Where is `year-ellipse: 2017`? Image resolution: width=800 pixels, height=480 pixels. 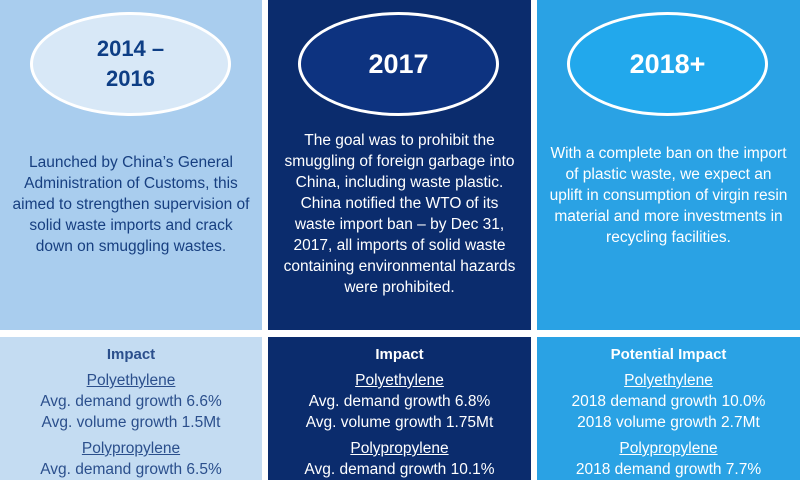
year-ellipse: 2017 is located at coordinates (398, 64).